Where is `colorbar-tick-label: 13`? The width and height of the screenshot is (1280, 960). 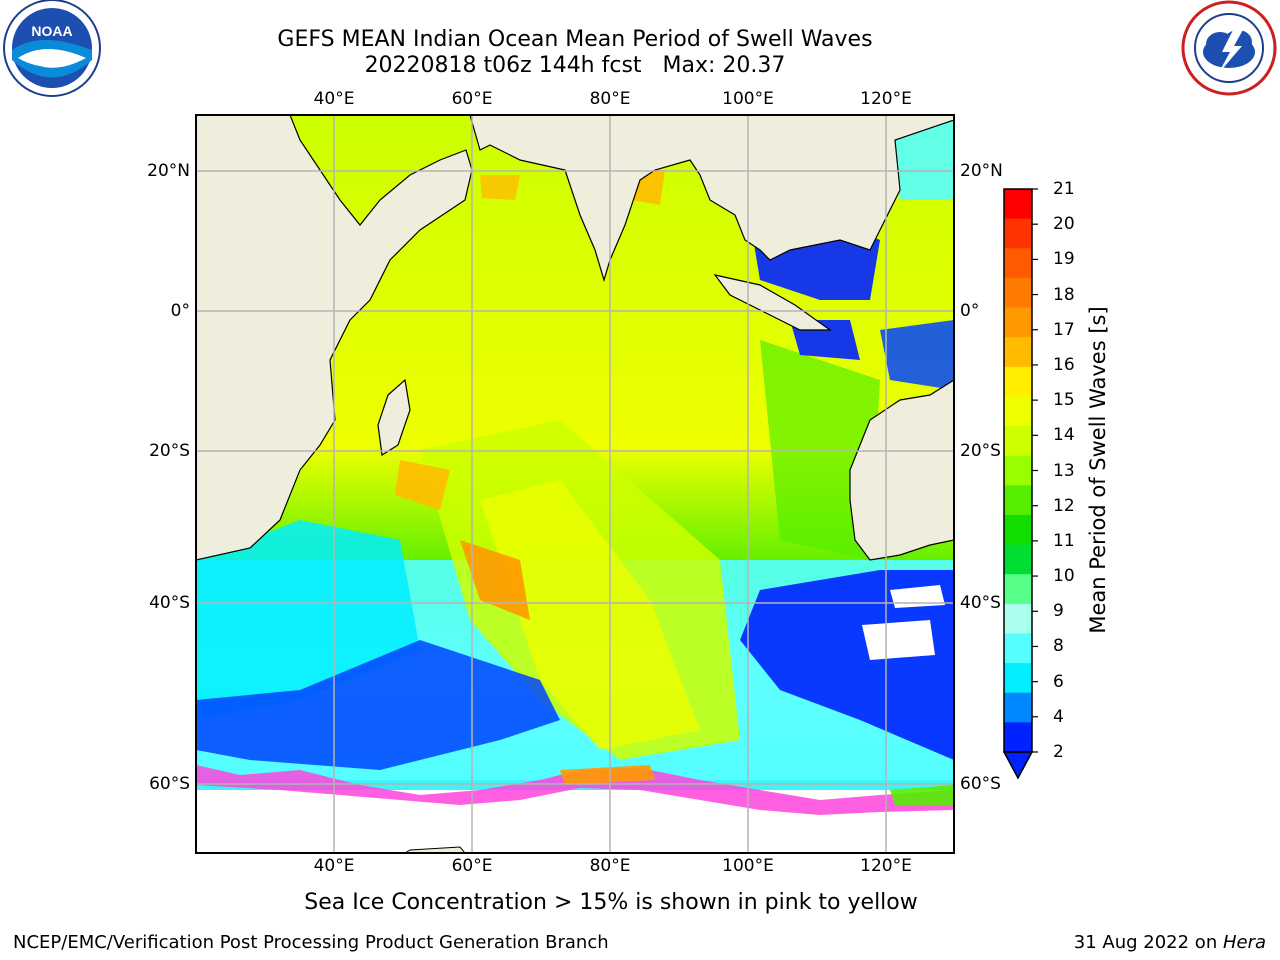 colorbar-tick-label: 13 is located at coordinates (1064, 470).